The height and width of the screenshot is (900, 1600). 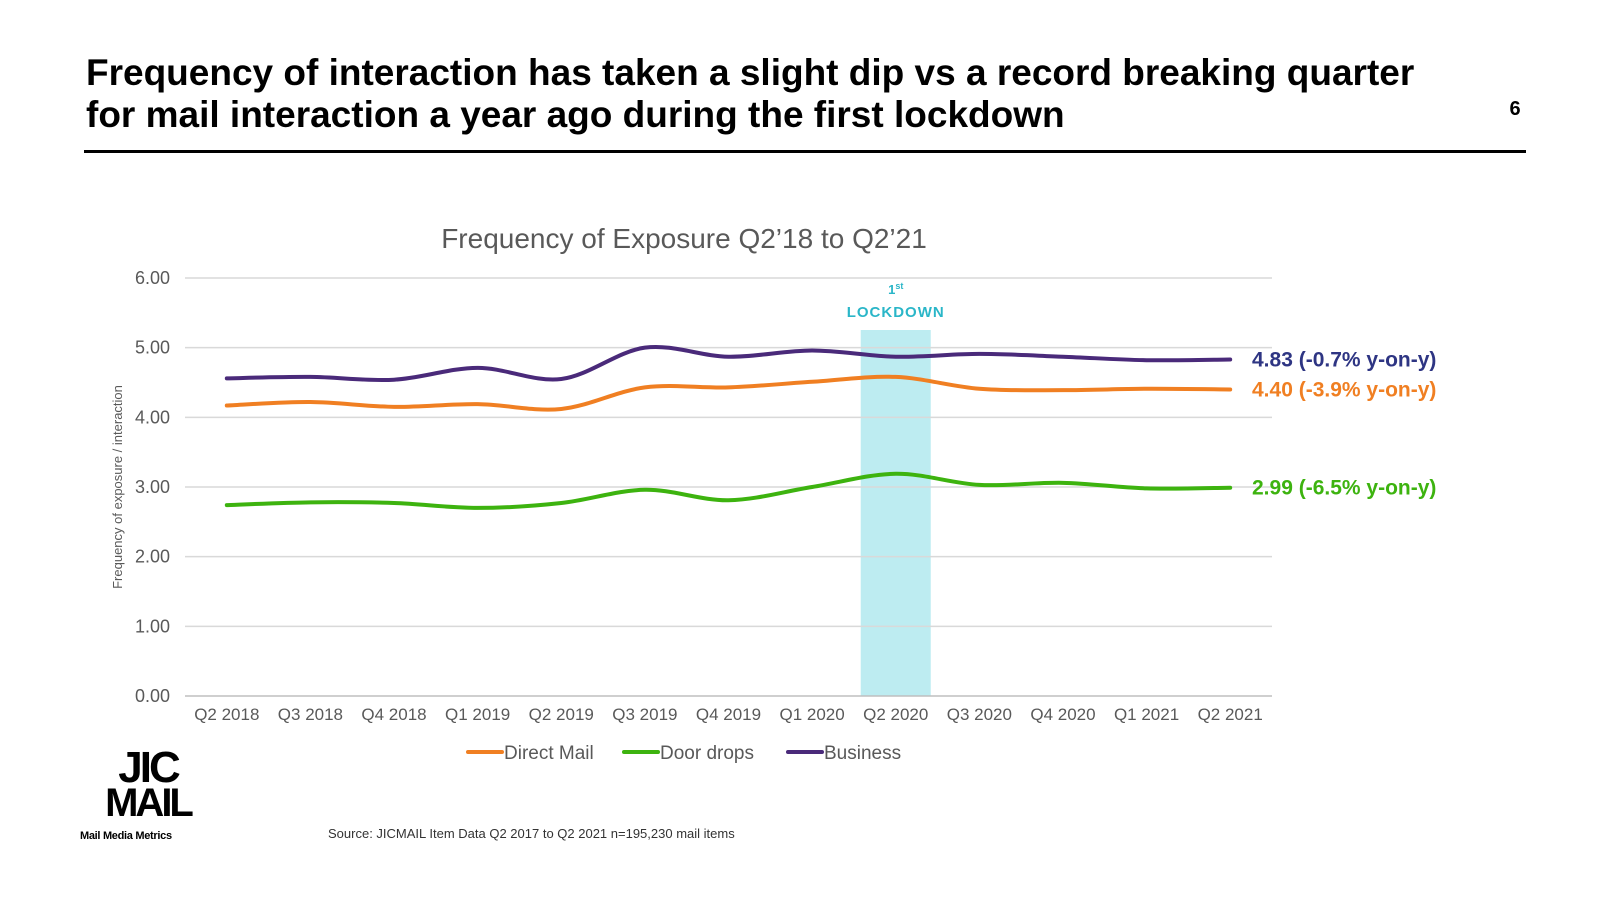 I want to click on y-tick-label: 2.00, so click(x=152, y=557).